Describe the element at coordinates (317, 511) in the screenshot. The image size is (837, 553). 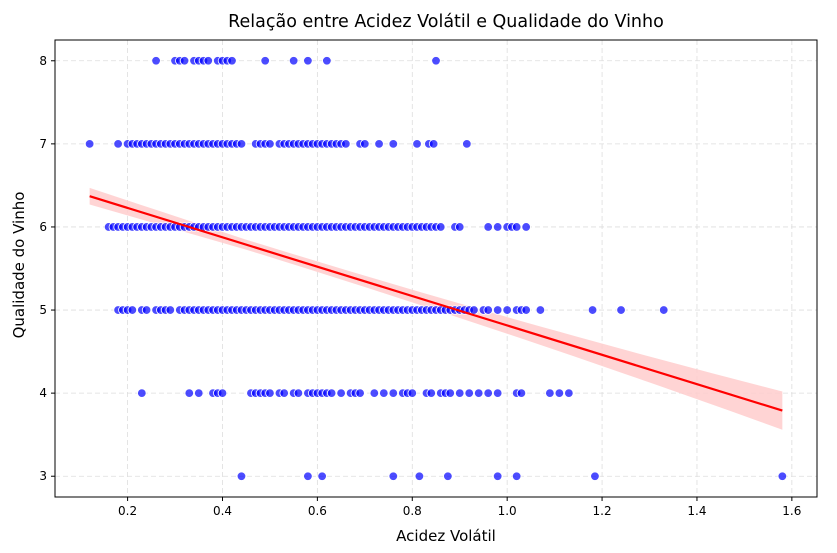
I see `x-tick-label: 0.6` at that location.